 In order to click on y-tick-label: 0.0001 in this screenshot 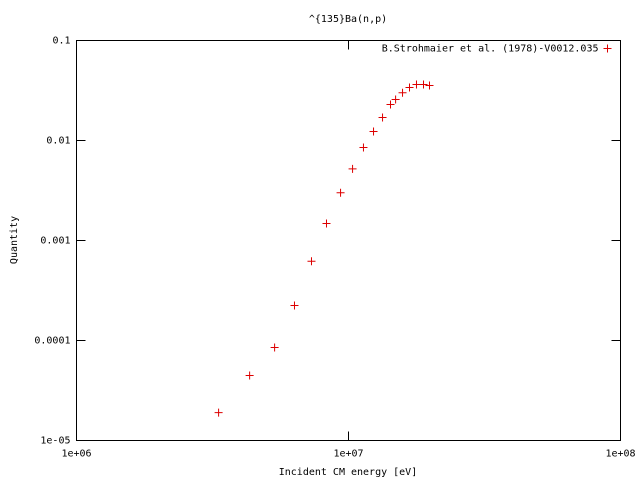, I will do `click(52, 341)`.